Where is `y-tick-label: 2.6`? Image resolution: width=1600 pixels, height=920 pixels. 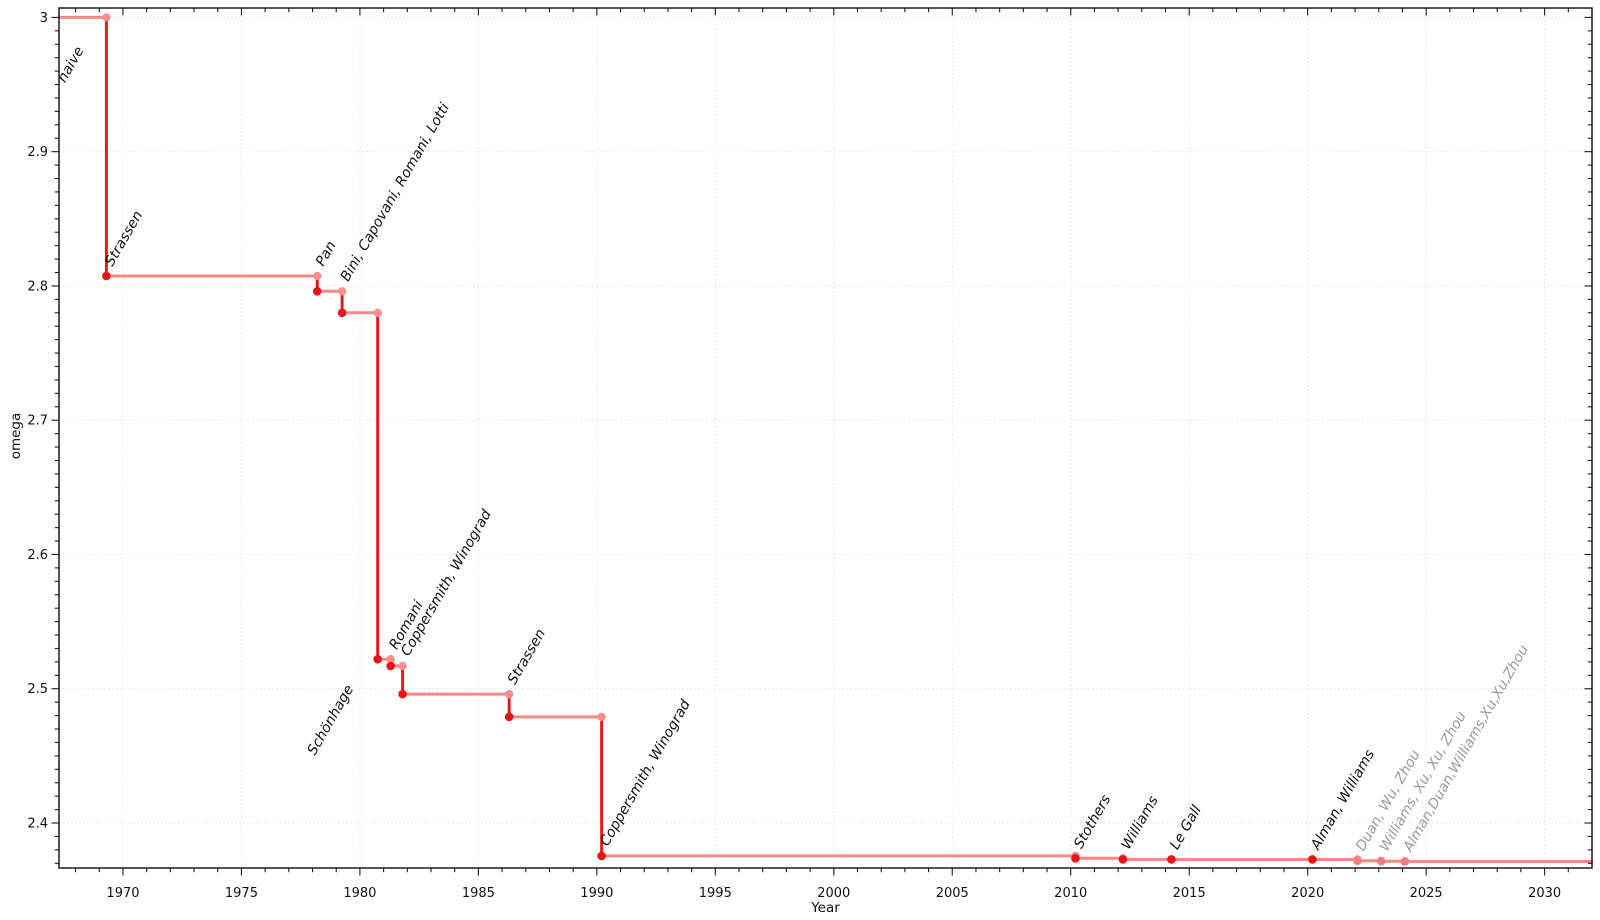
y-tick-label: 2.6 is located at coordinates (37, 555).